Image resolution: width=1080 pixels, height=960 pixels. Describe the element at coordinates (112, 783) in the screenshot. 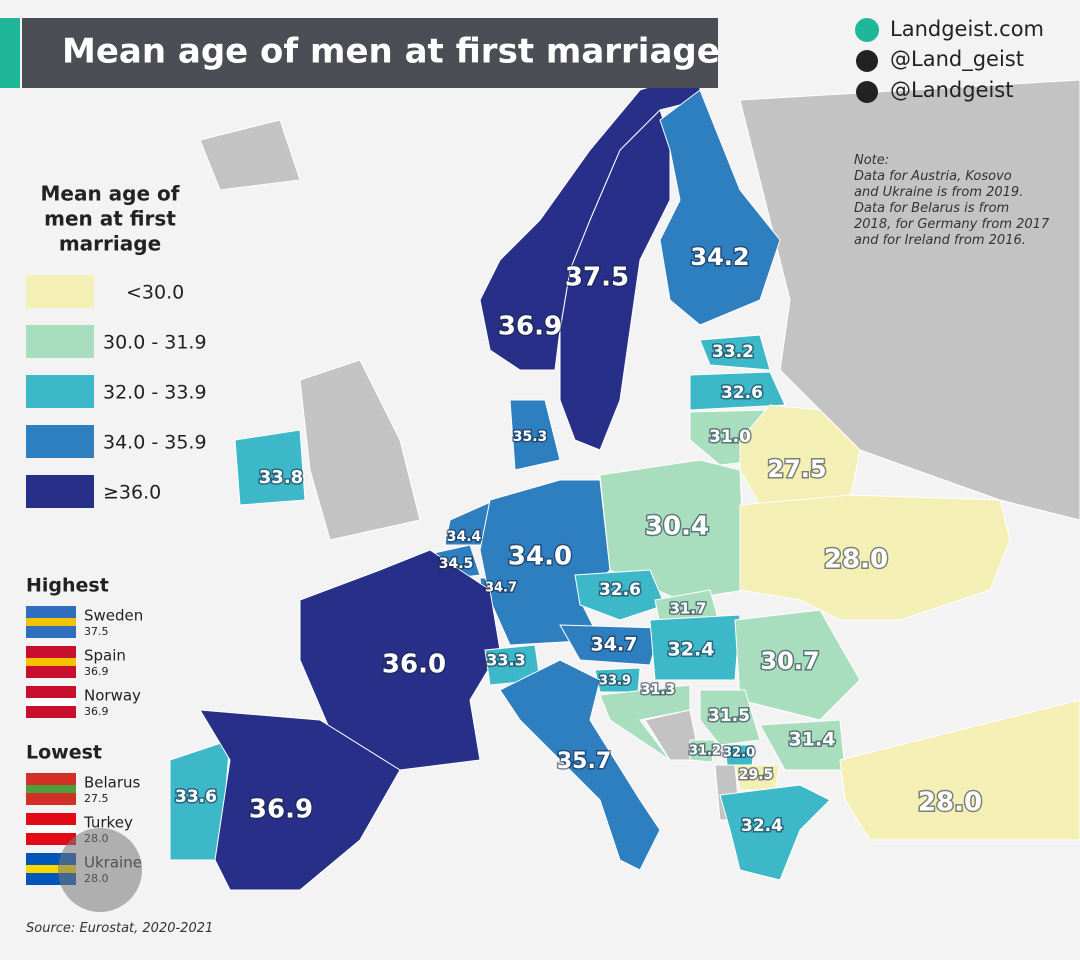

I see `rank-name: Belarus` at that location.